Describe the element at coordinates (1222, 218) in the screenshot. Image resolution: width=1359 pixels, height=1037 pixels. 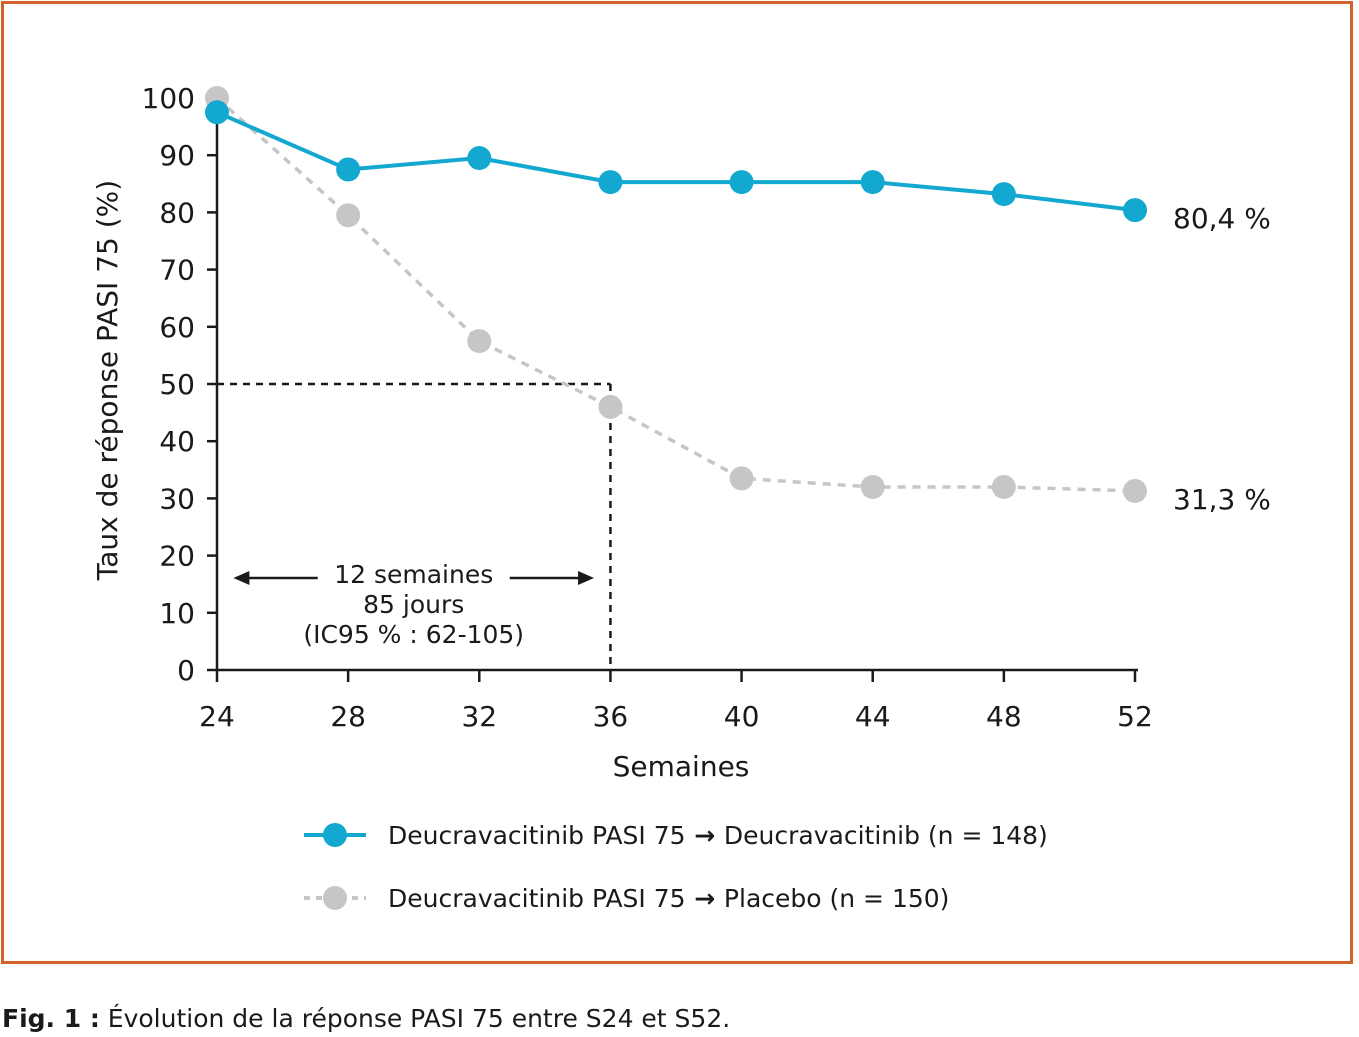
I see `end-value-label: 80,4 %` at that location.